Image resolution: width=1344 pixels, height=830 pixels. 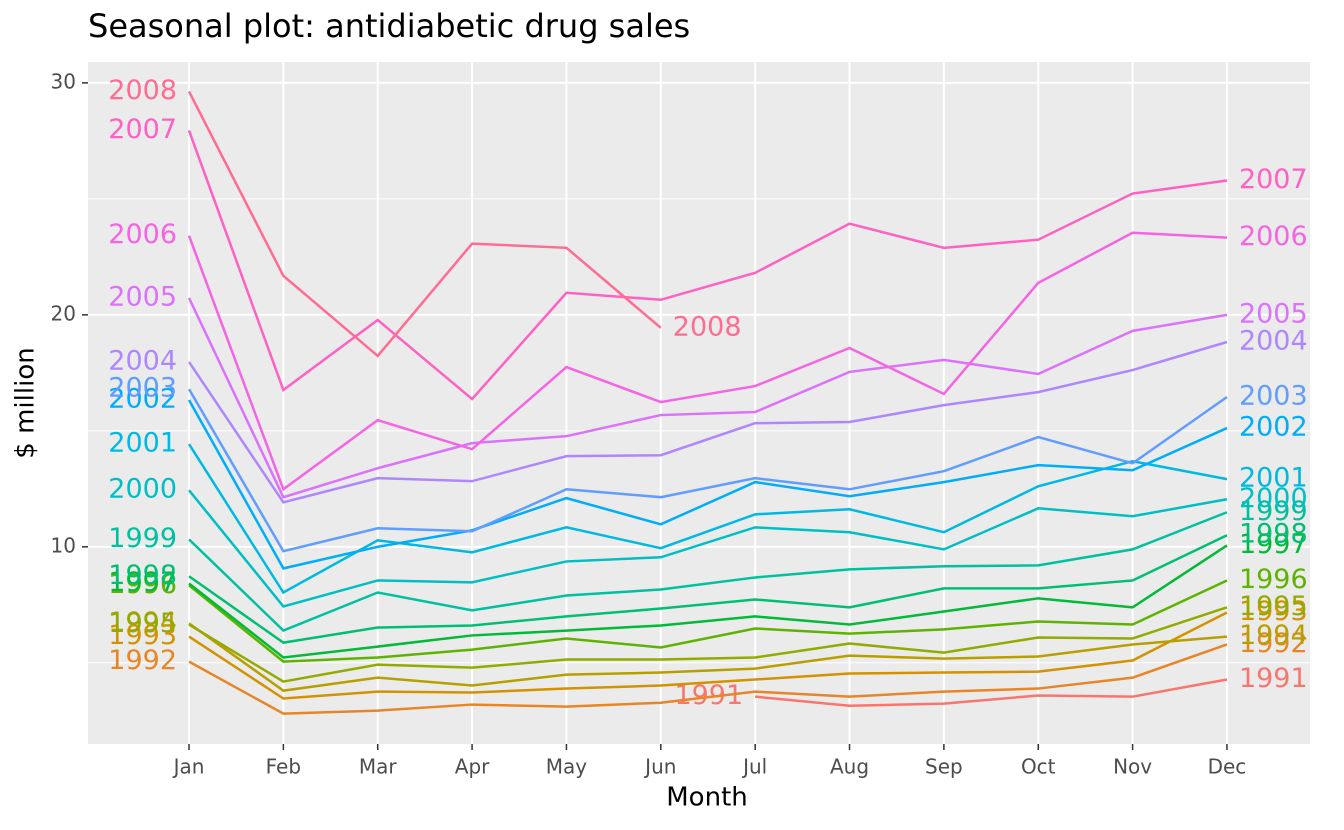 I want to click on series-label-end: 1999, so click(x=1273, y=511).